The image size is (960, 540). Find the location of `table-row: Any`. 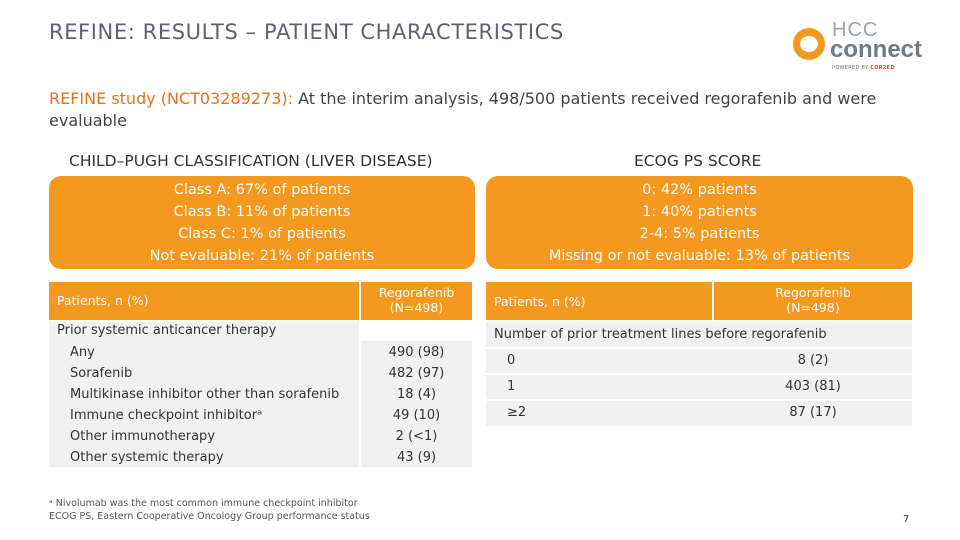

table-row: Any is located at coordinates (82, 352).